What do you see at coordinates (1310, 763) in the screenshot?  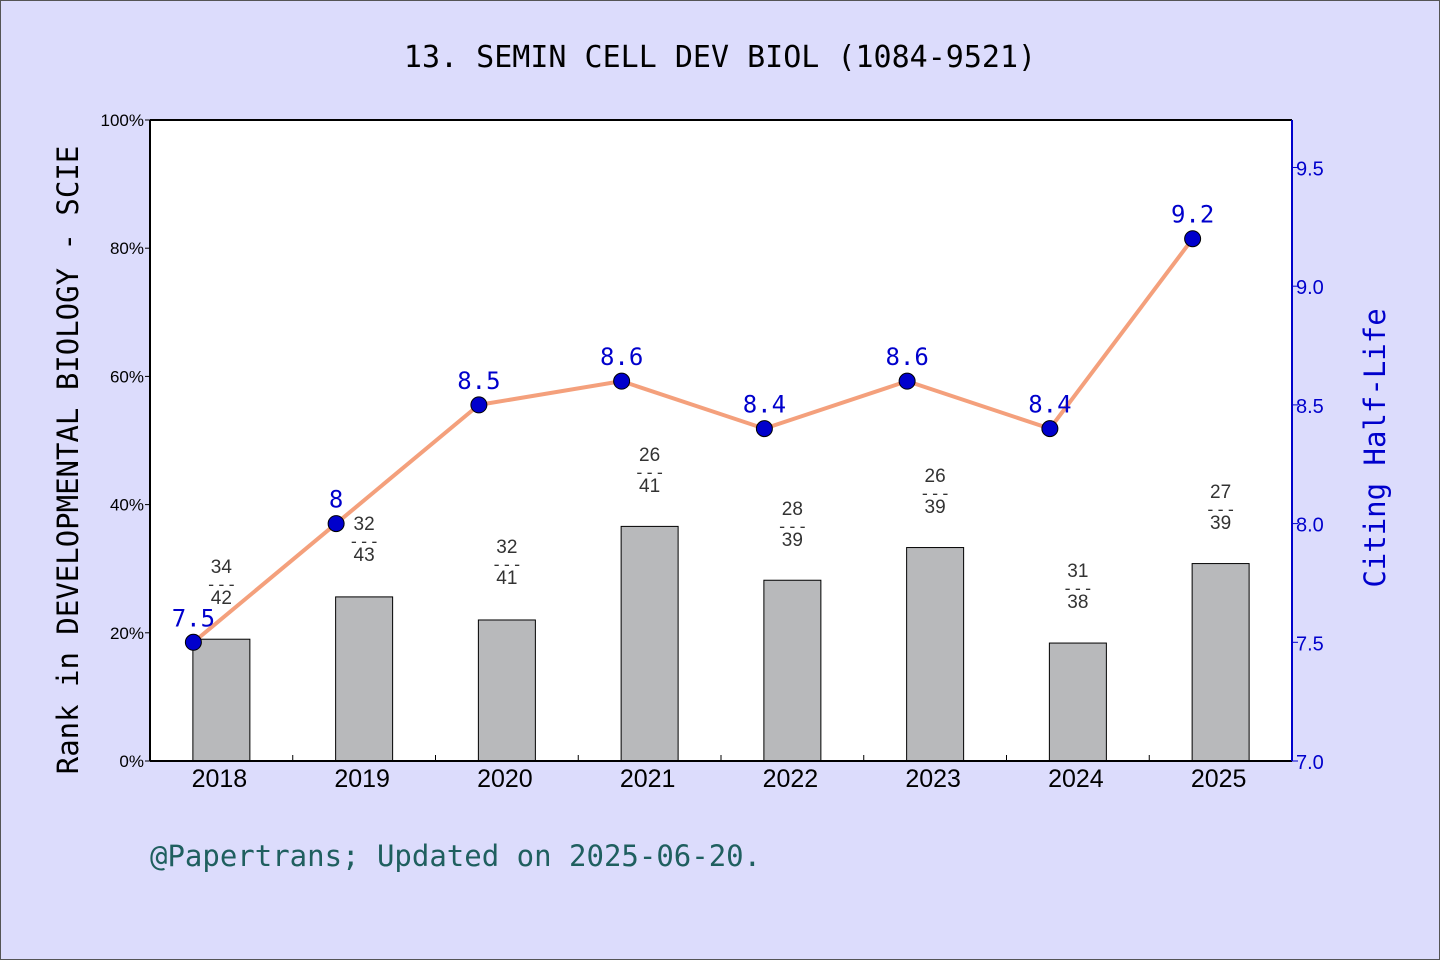 I see `right-tick-label: 7.0` at bounding box center [1310, 763].